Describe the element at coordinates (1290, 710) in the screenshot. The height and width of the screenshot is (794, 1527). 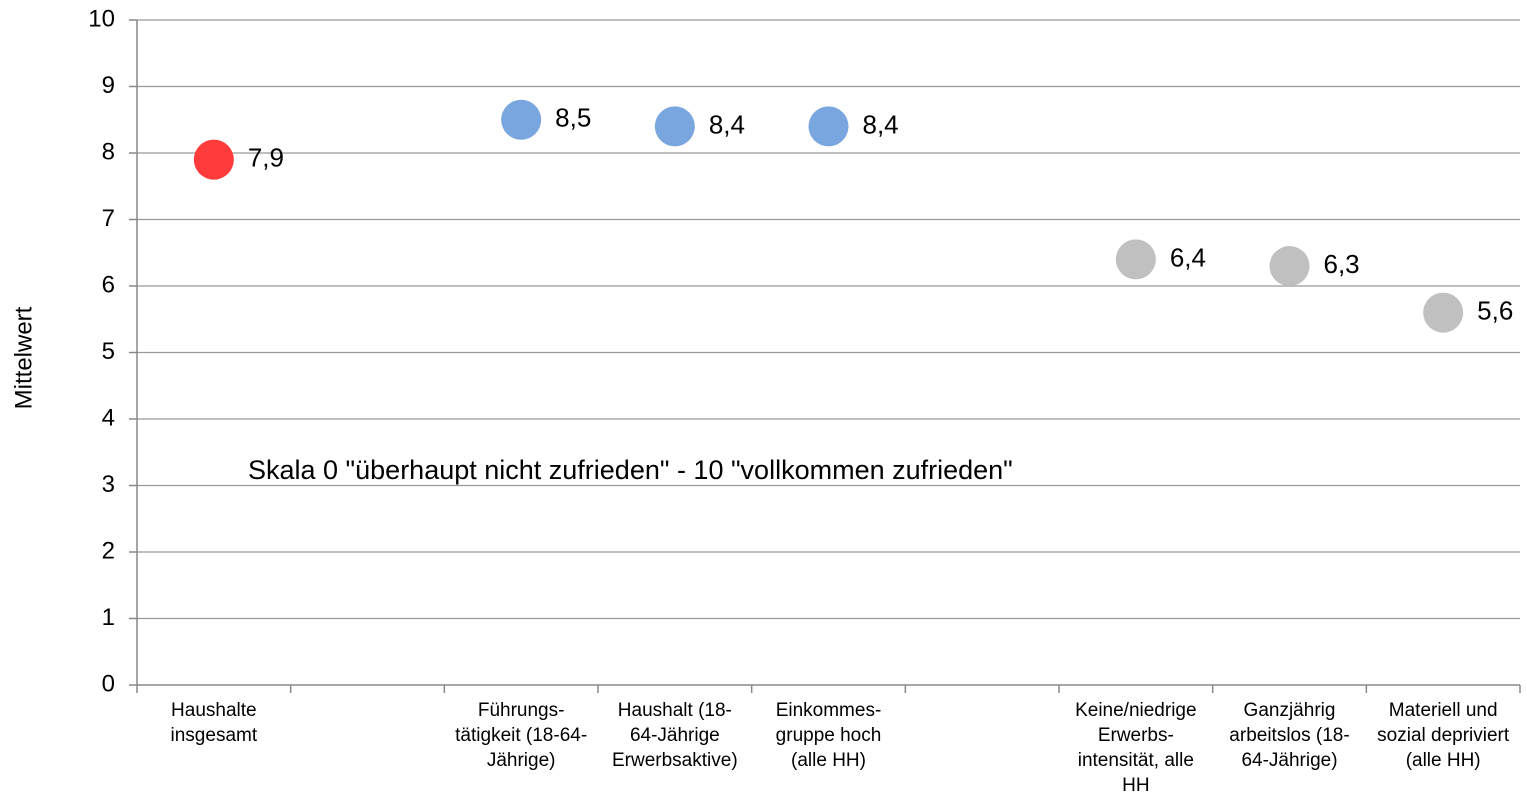
I see `x-tick-label: Ganzjährig` at that location.